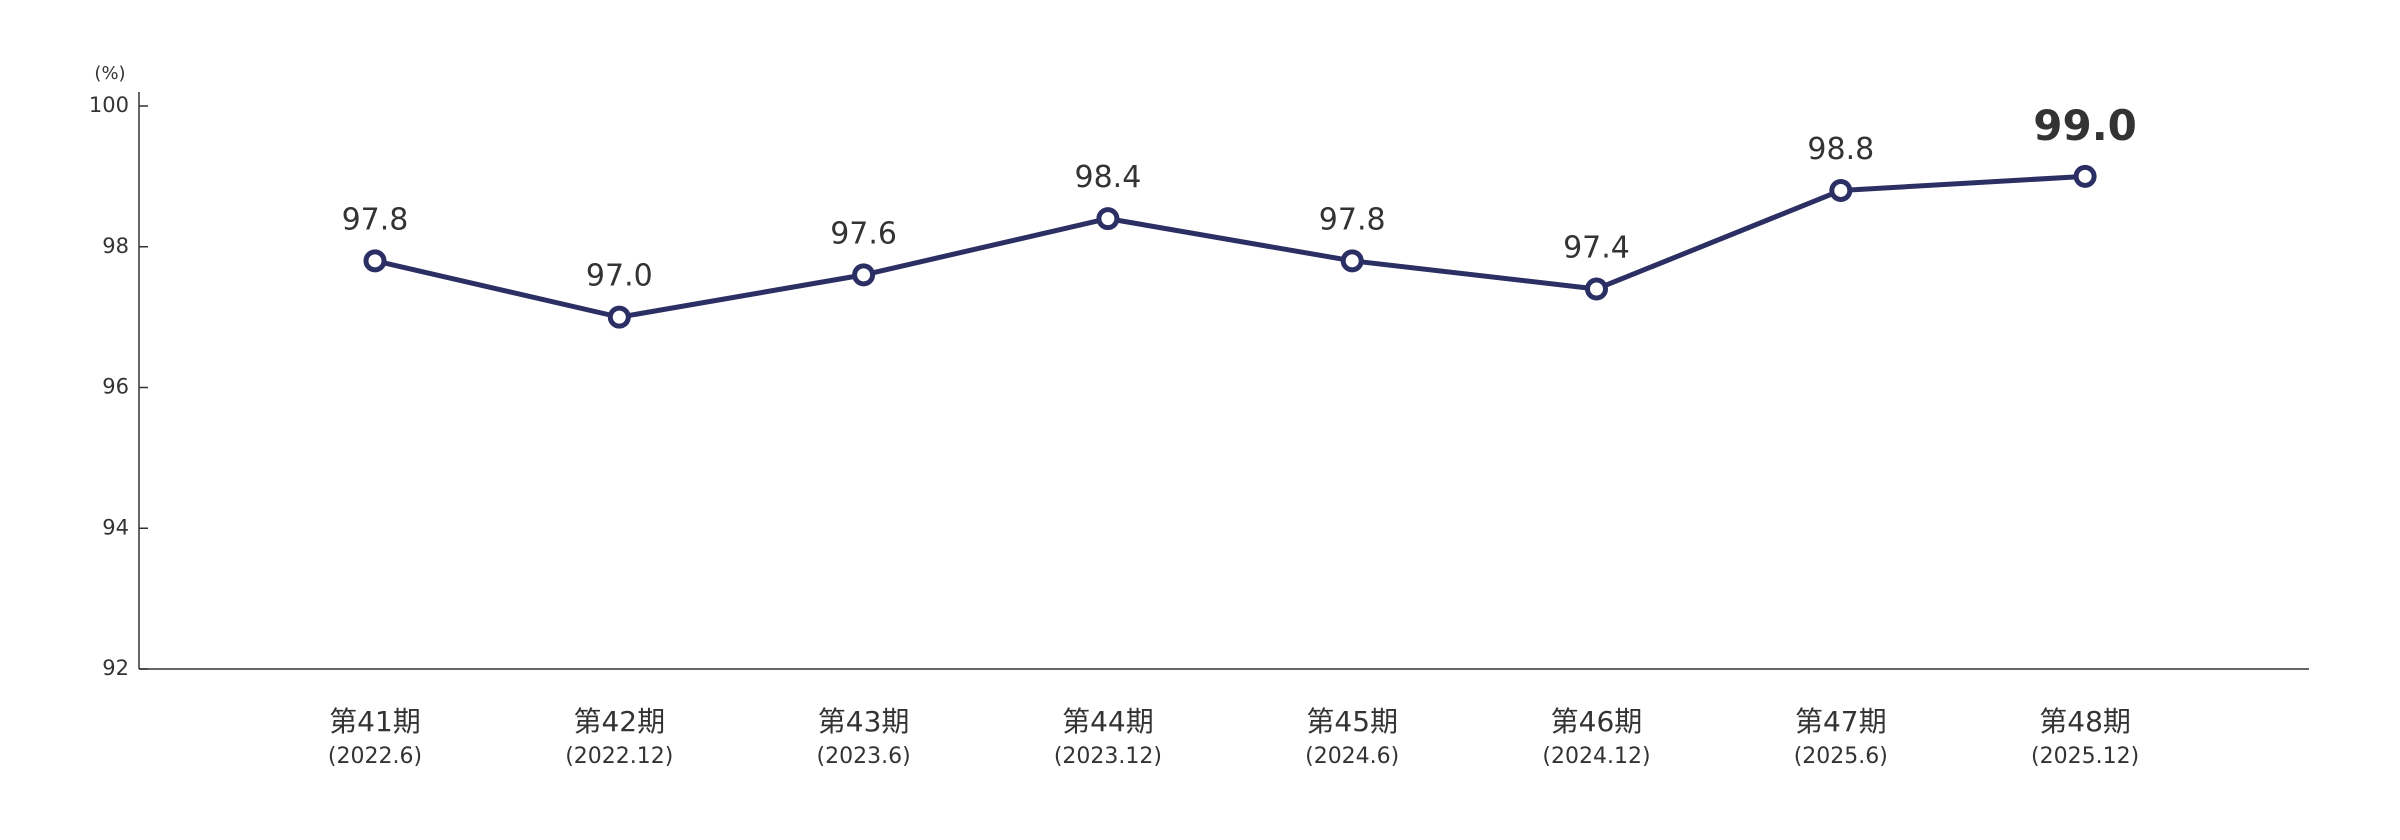 The image size is (2400, 840). I want to click on x-tick-sublabel: (2025.12), so click(2085, 756).